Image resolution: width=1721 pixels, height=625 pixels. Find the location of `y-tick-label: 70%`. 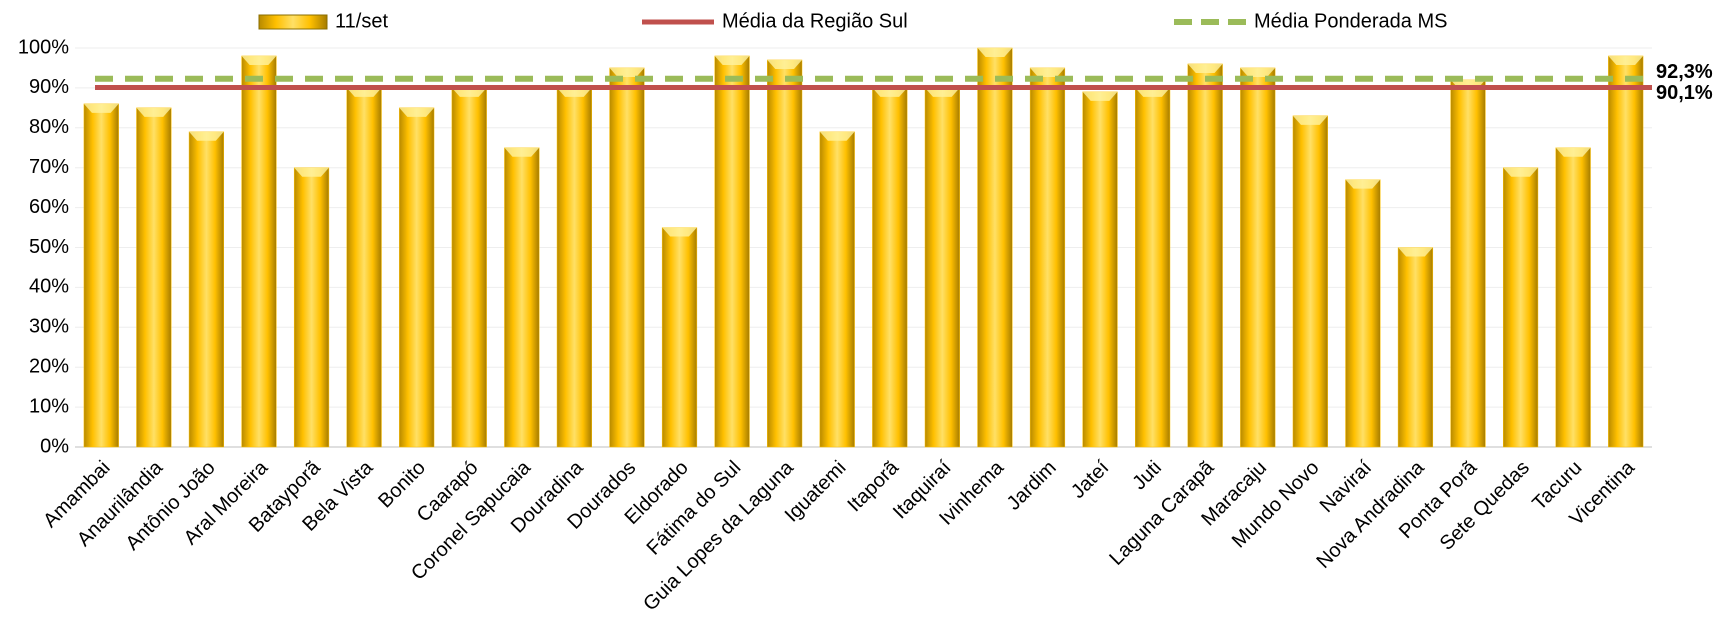

y-tick-label: 70% is located at coordinates (49, 167).